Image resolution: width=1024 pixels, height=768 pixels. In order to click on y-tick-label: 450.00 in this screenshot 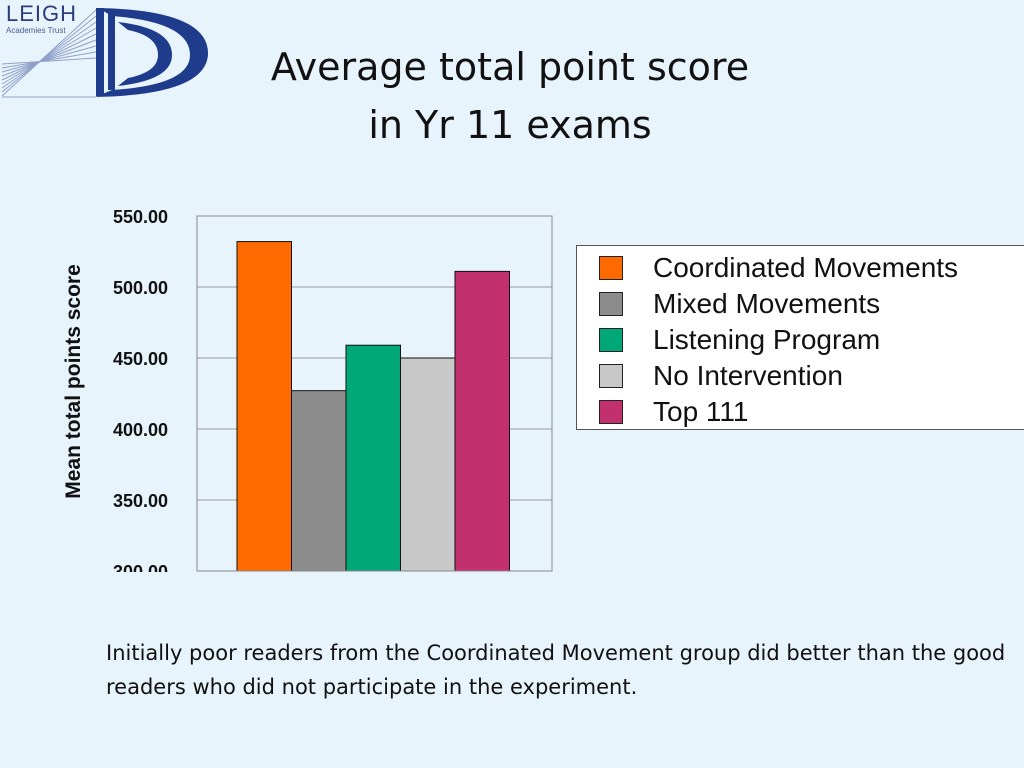, I will do `click(140, 359)`.